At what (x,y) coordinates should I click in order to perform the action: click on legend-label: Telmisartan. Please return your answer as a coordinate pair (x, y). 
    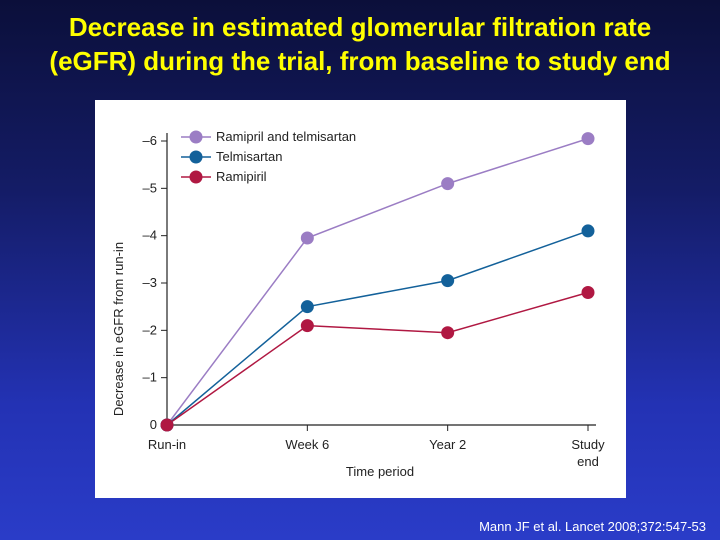
    Looking at the image, I should click on (249, 156).